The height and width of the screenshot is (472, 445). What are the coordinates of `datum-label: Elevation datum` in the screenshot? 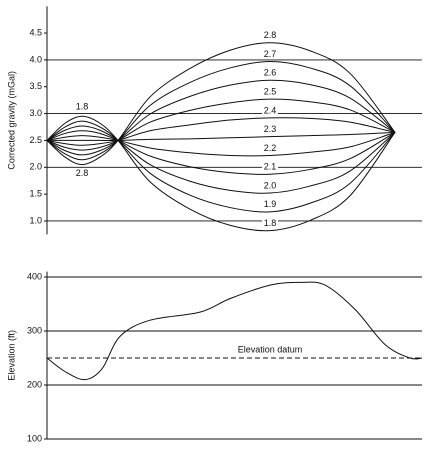 It's located at (270, 349).